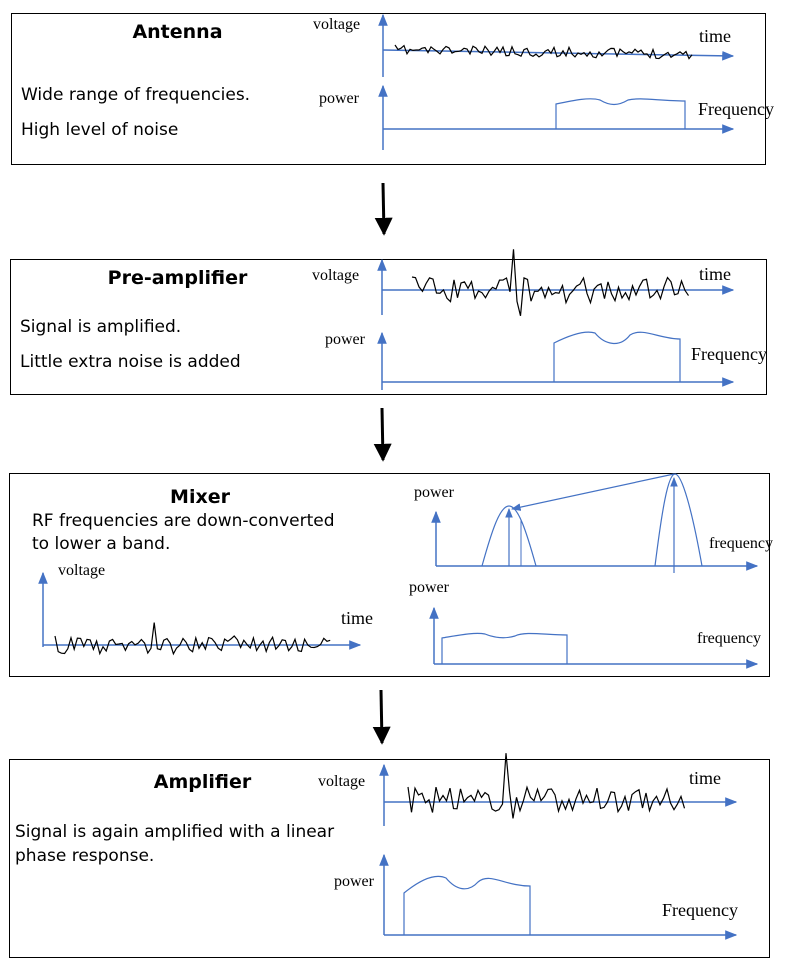 The image size is (795, 970). Describe the element at coordinates (467, 905) in the screenshot. I see `amplifier-spectrum-band` at that location.